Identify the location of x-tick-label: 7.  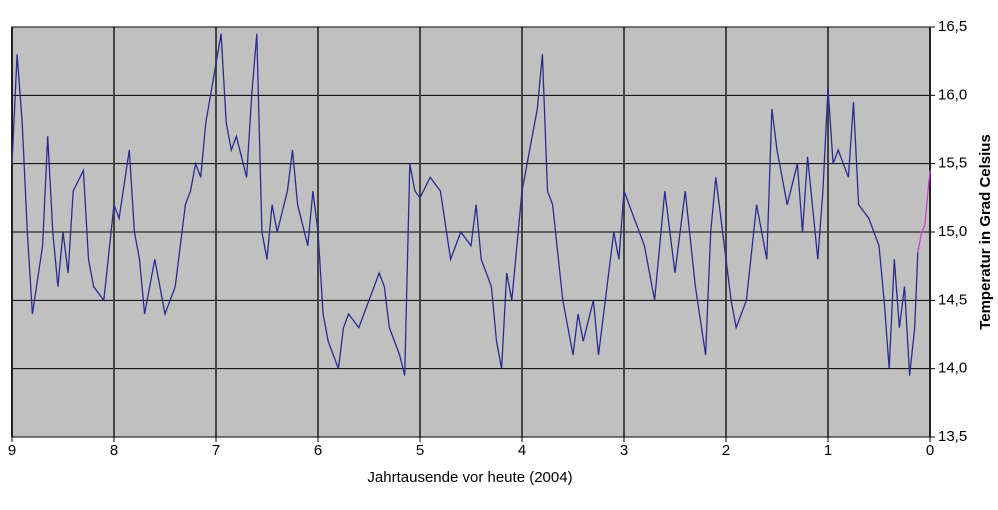
(216, 450).